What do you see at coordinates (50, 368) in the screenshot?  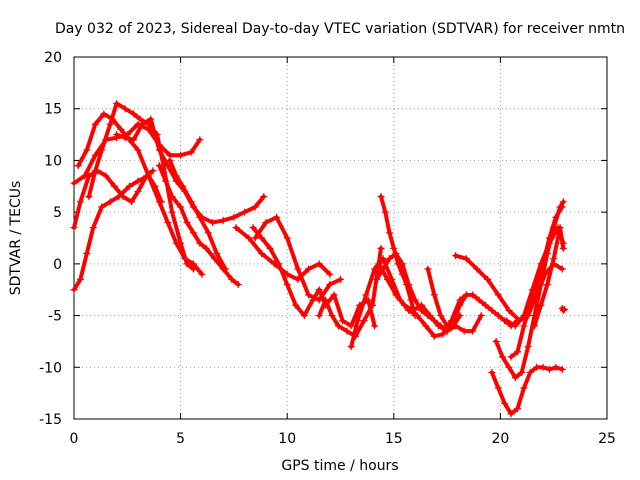 I see `y-tick-label: -10` at bounding box center [50, 368].